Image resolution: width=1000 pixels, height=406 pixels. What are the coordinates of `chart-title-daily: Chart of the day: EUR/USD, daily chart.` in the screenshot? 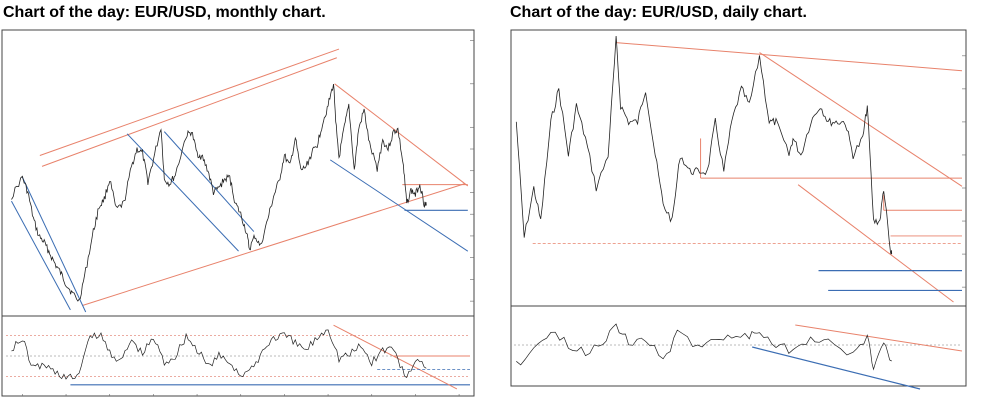 It's located at (658, 12).